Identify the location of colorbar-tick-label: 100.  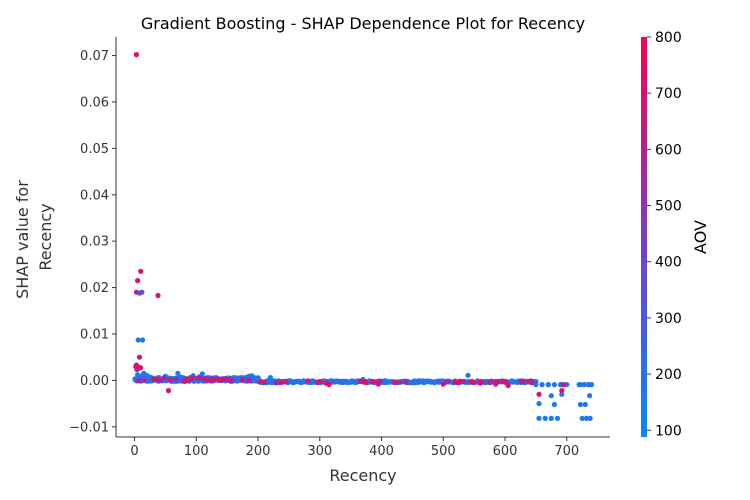
(668, 431).